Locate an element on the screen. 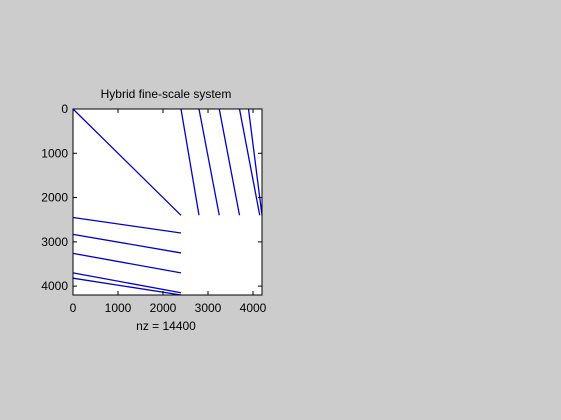 The image size is (561, 420). y-tick-label: 2000 is located at coordinates (54, 198).